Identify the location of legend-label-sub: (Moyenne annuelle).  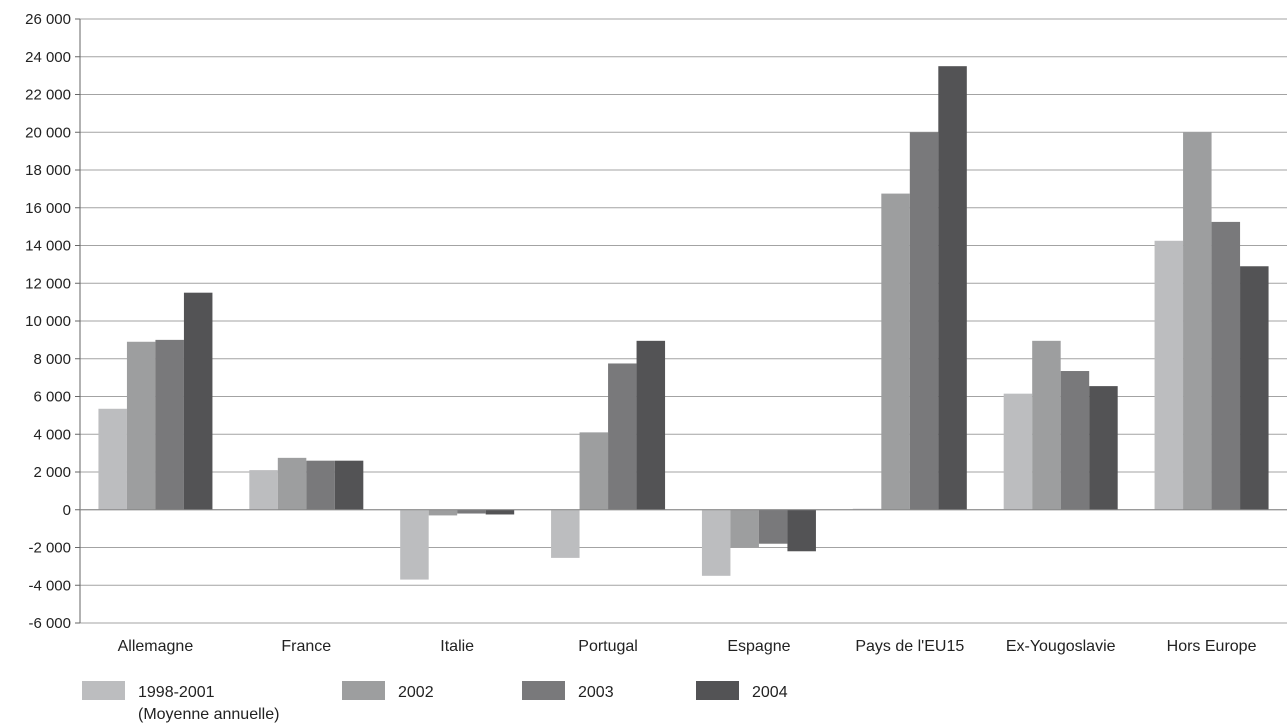
(208, 714).